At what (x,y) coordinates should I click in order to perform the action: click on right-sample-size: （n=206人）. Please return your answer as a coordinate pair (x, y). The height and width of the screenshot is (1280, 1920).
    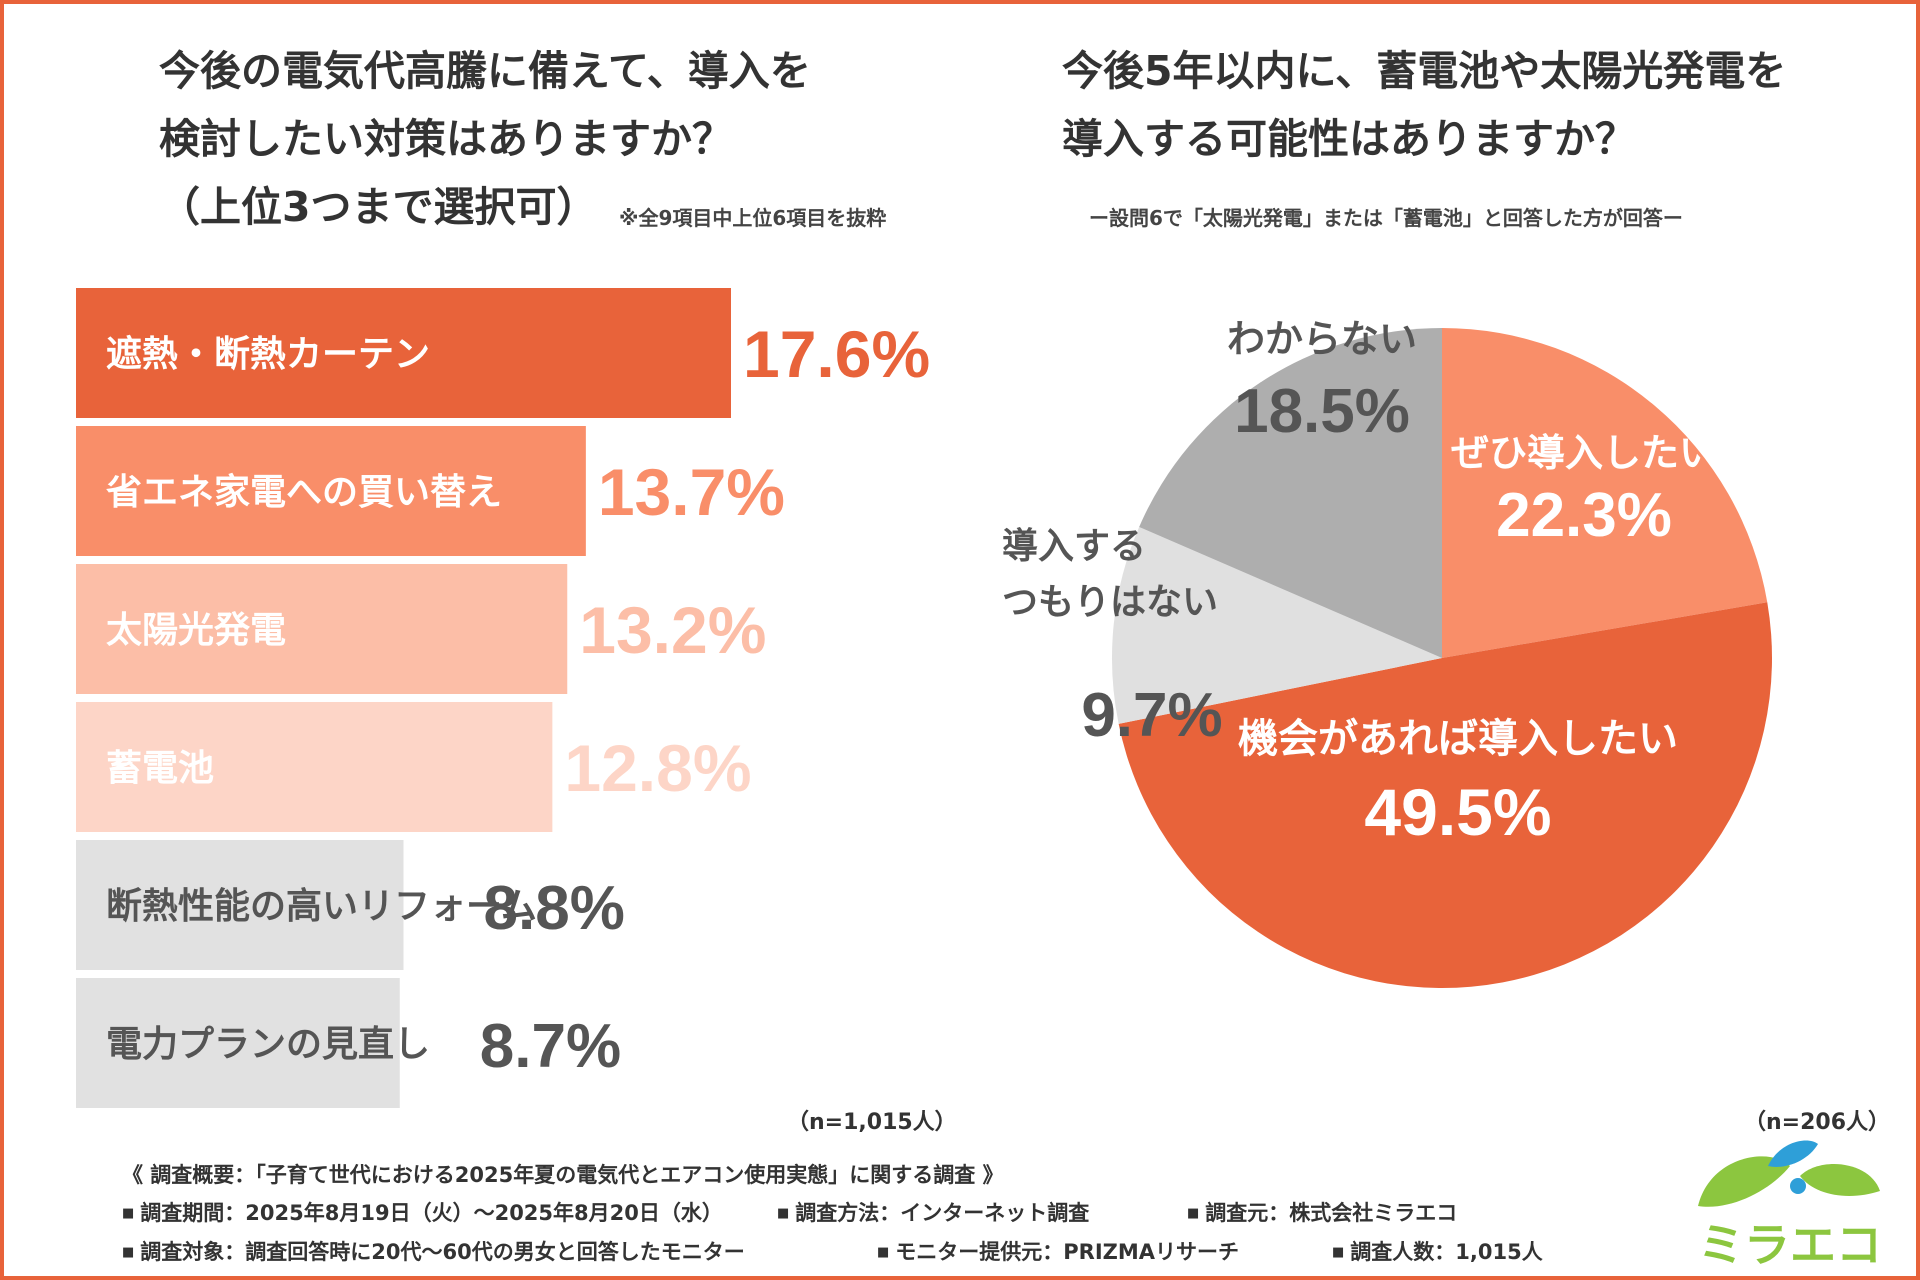
    Looking at the image, I should click on (1817, 1122).